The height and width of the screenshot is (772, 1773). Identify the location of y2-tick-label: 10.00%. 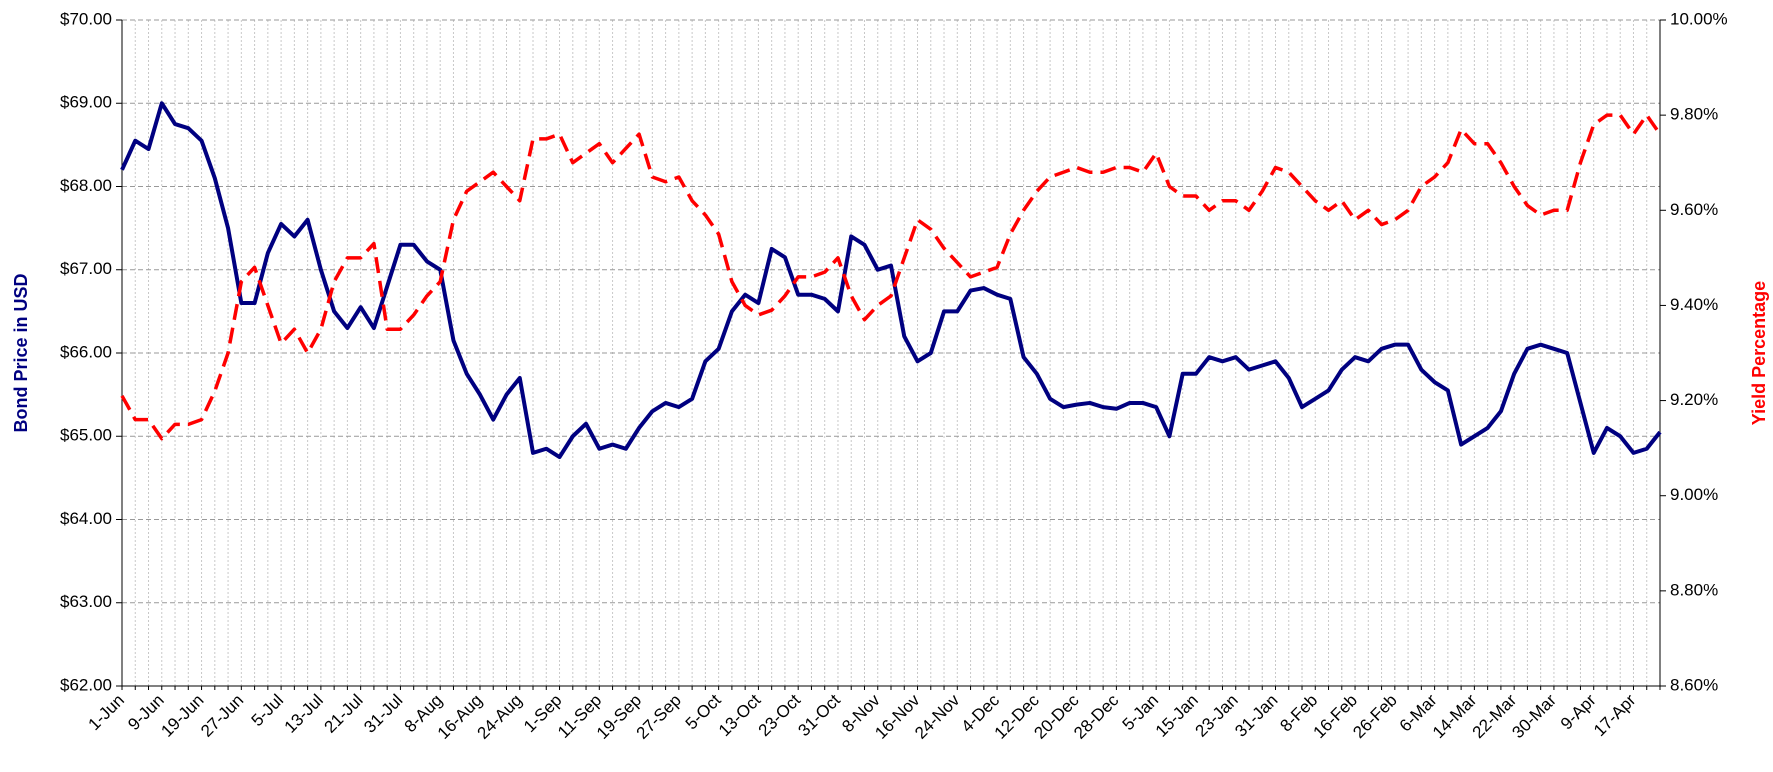
(1699, 18).